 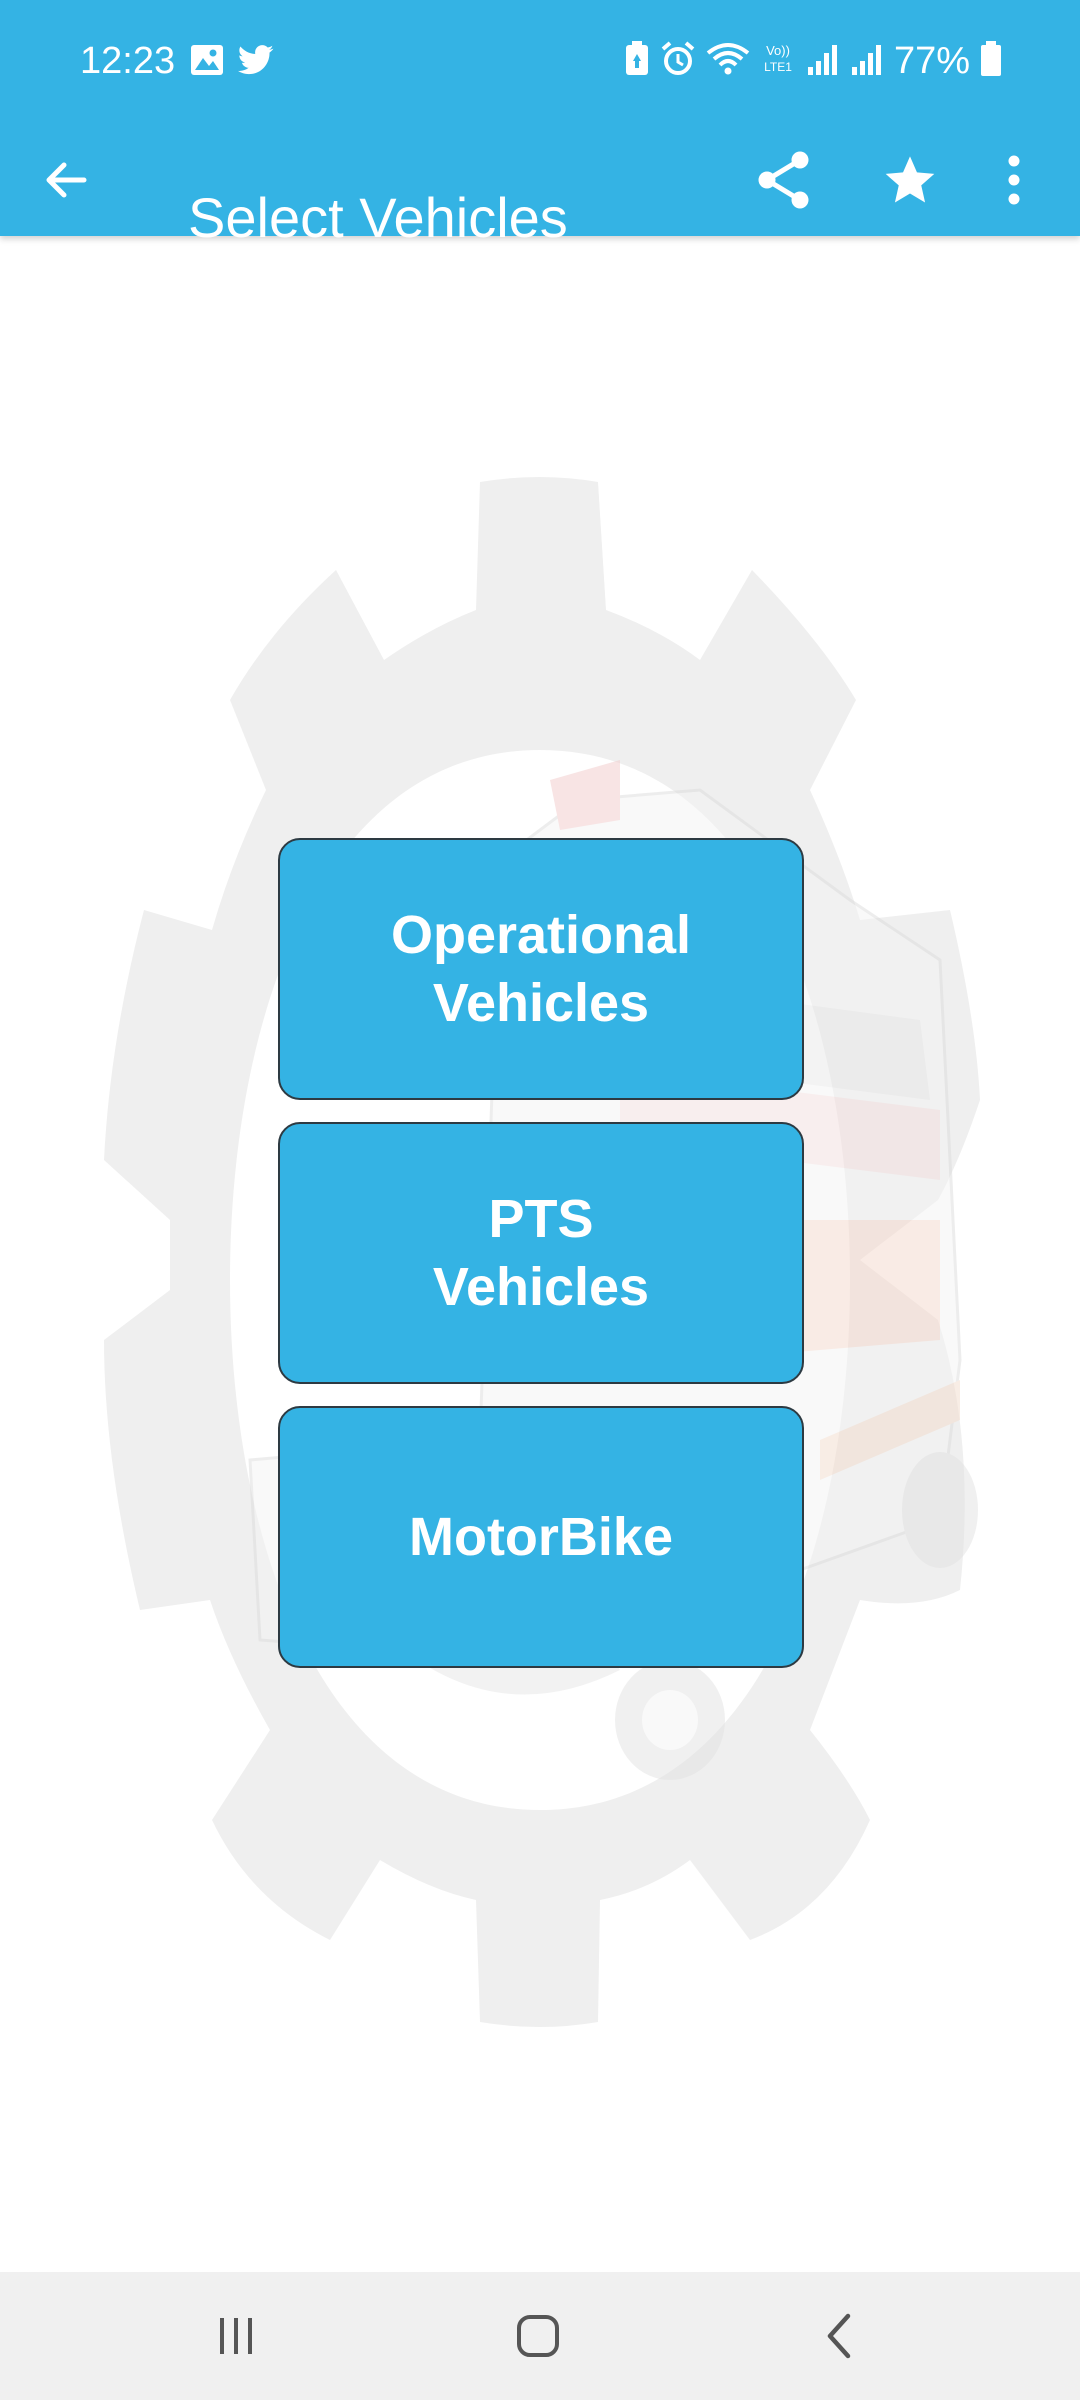 I want to click on volte-icon: Vo)) LTE1, so click(x=778, y=61).